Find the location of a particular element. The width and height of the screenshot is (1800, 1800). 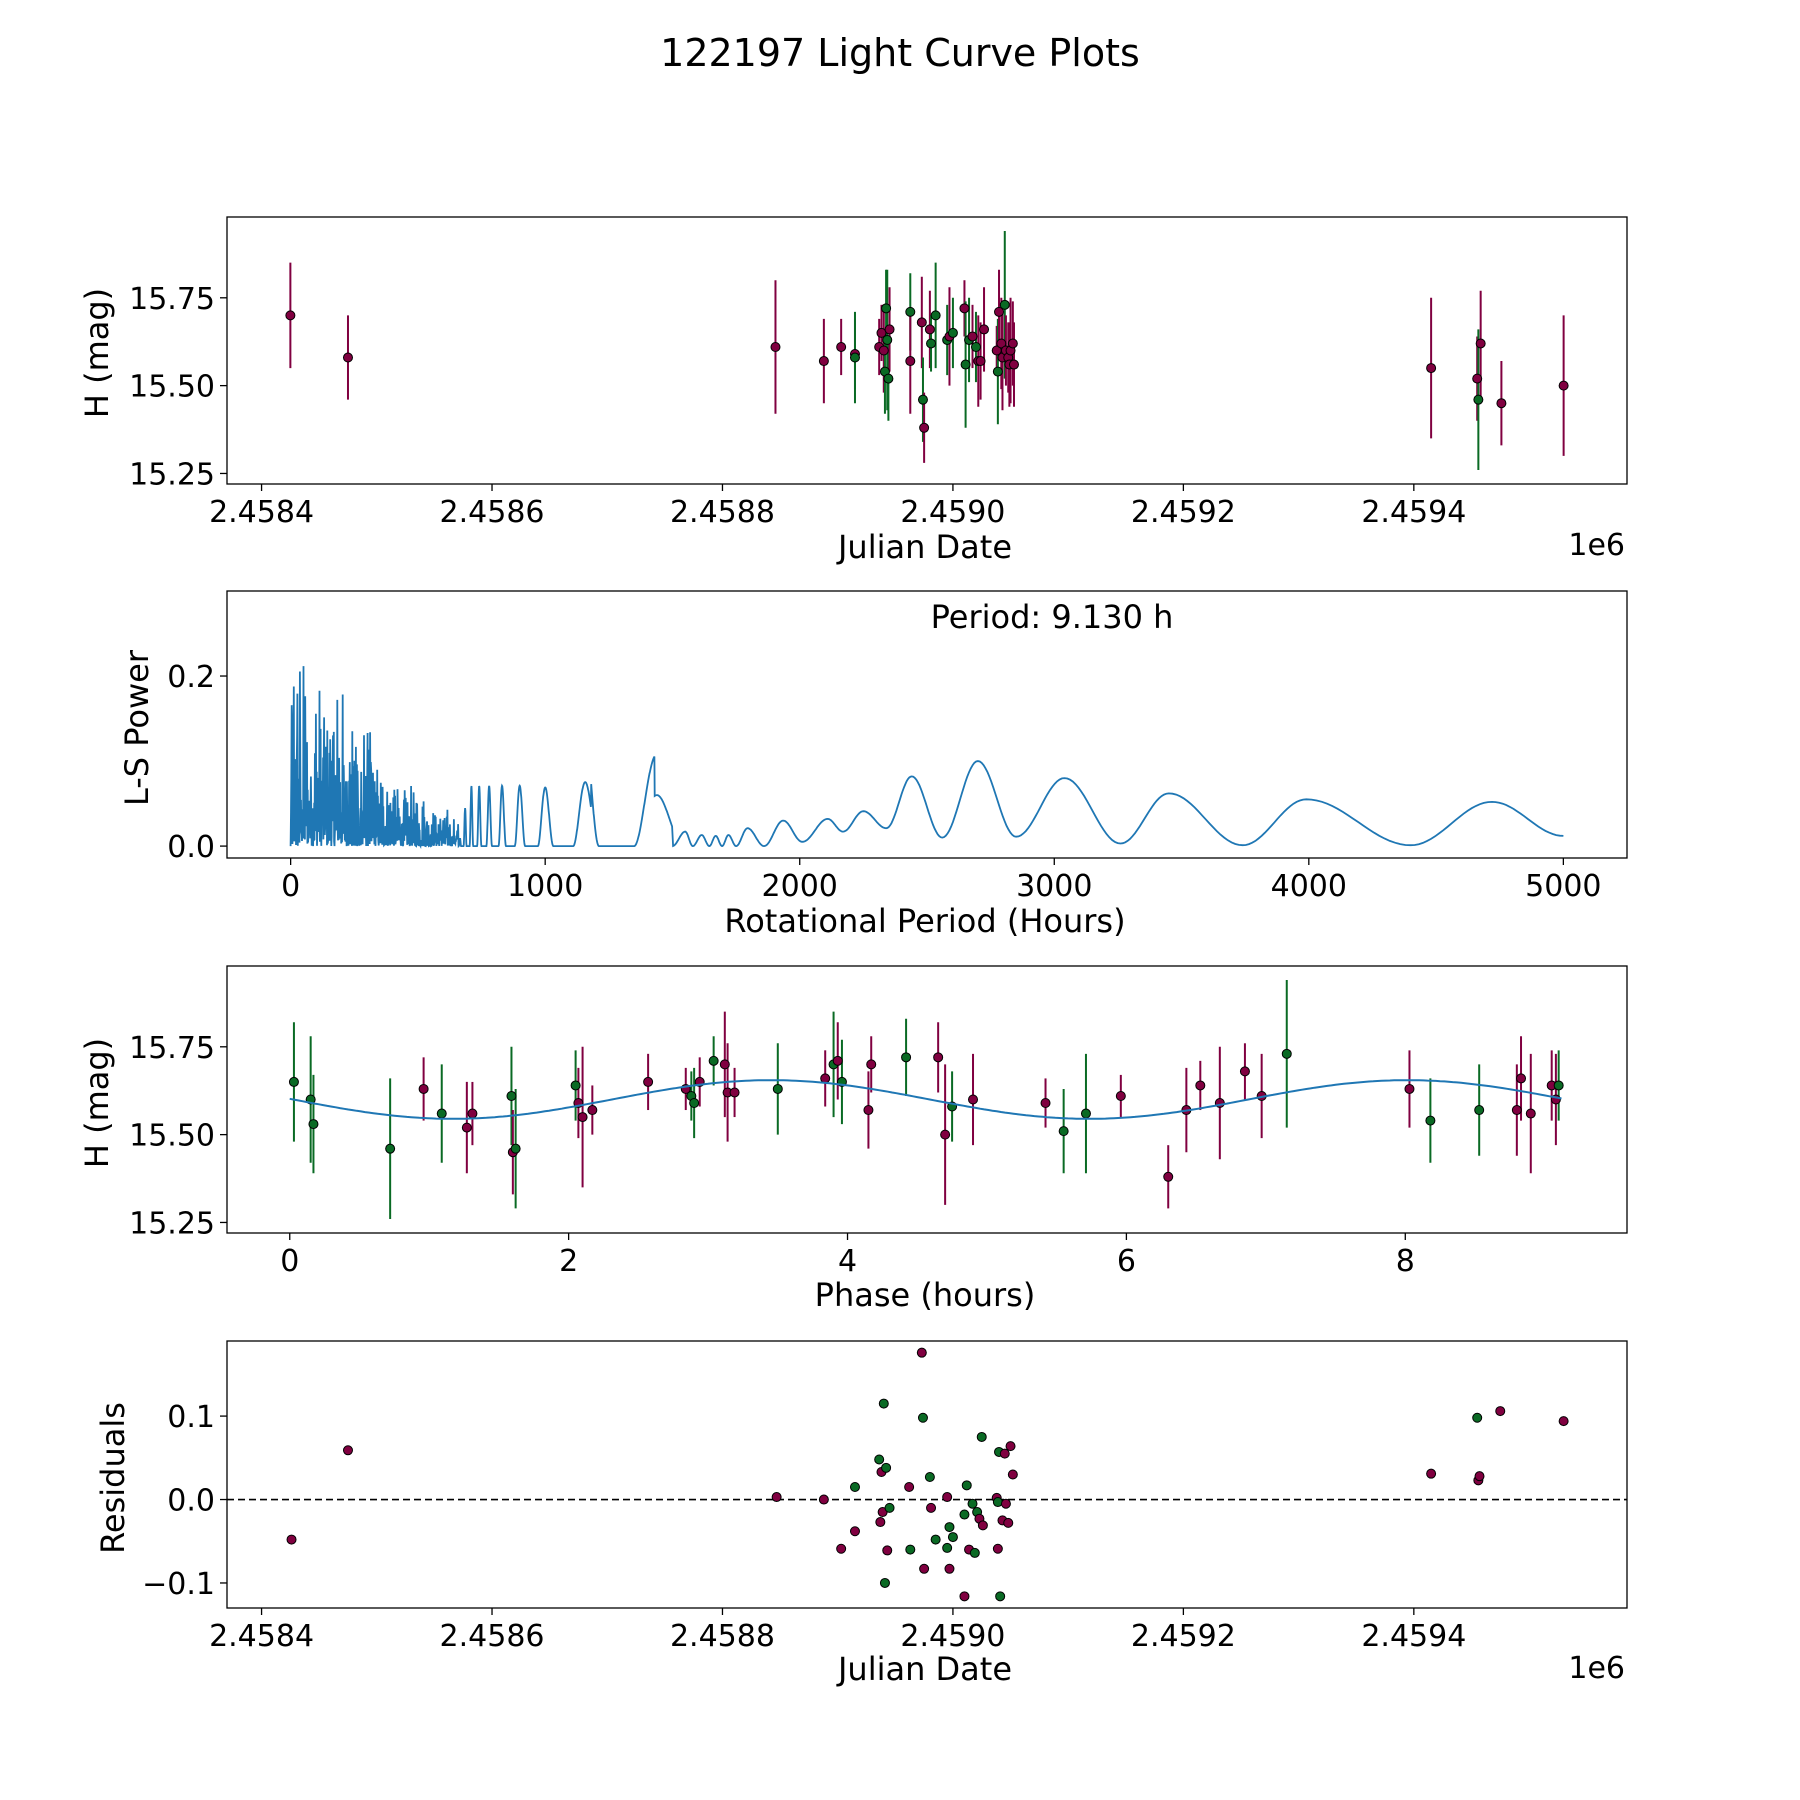

lightcurve-ytick-label: 15.50 is located at coordinates (172, 387).